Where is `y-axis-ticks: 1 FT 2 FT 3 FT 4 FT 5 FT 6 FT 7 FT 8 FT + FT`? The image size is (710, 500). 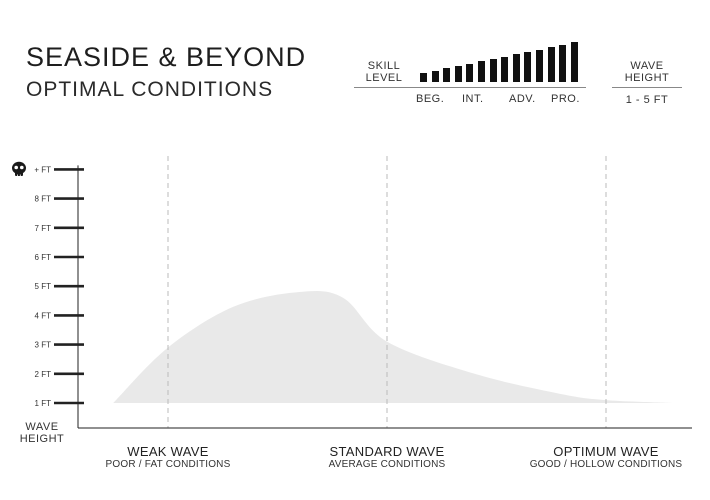
y-axis-ticks: 1 FT 2 FT 3 FT 4 FT 5 FT 6 FT 7 FT 8 FT + FT is located at coordinates (59, 286).